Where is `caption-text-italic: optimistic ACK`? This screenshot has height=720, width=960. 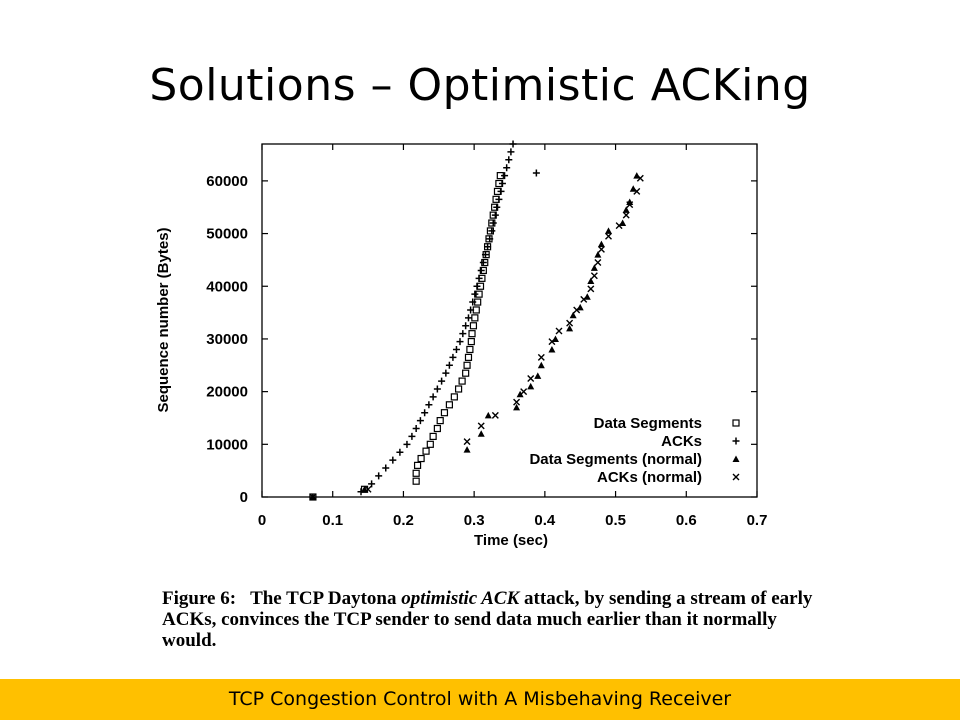
caption-text-italic: optimistic ACK is located at coordinates (460, 598).